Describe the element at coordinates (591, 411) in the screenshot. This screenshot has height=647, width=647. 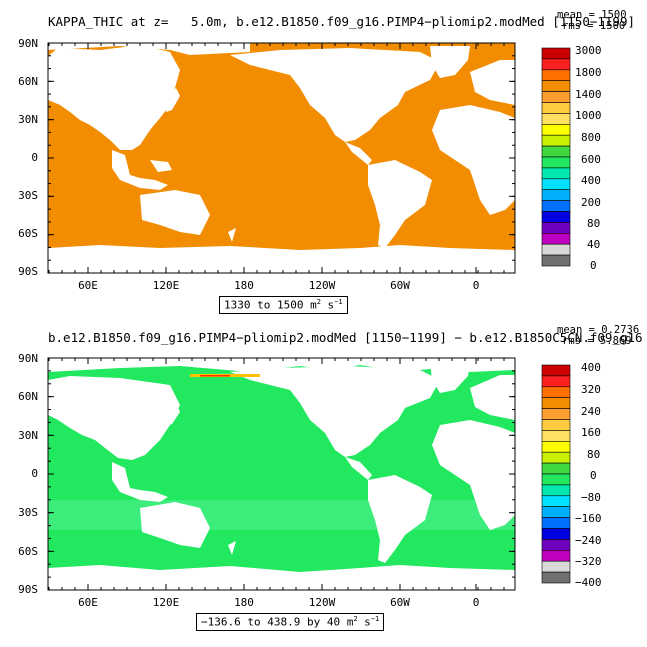
I see `bottom-cbar-label-2: 240` at that location.